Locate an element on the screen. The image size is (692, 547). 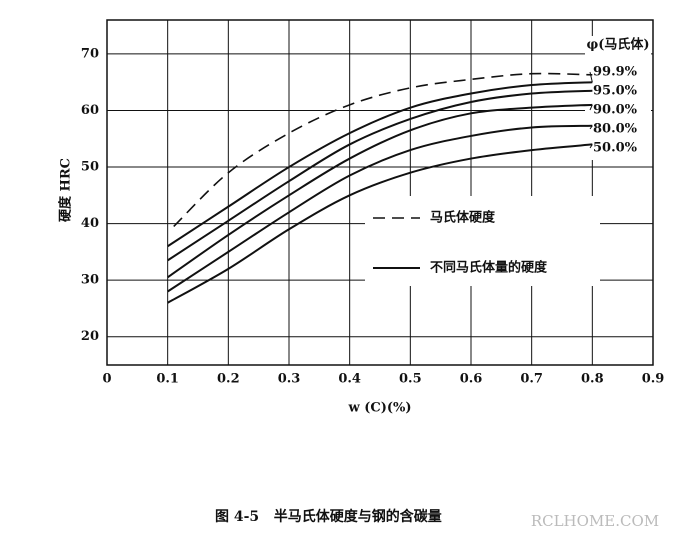
x-tick-label: 0.2 is located at coordinates (228, 379).